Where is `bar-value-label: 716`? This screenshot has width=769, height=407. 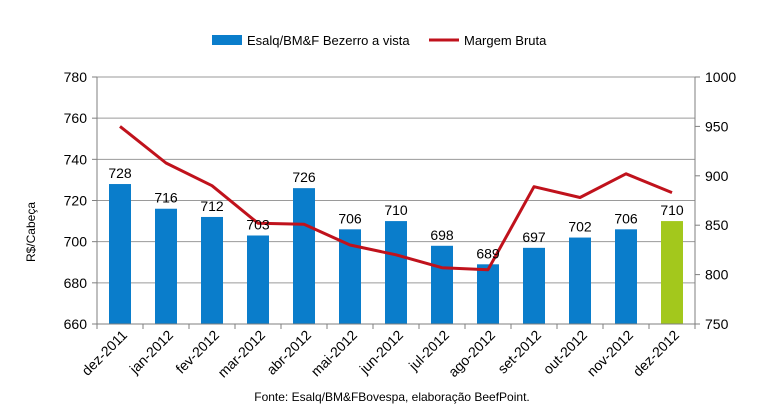
bar-value-label: 716 is located at coordinates (166, 198).